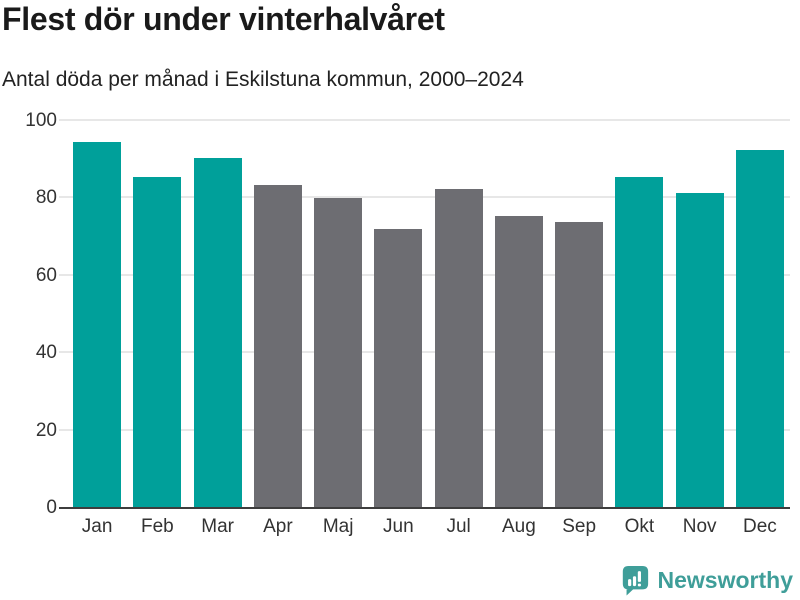 This screenshot has width=800, height=600. Describe the element at coordinates (46, 198) in the screenshot. I see `y-tick-label-80: 80` at that location.